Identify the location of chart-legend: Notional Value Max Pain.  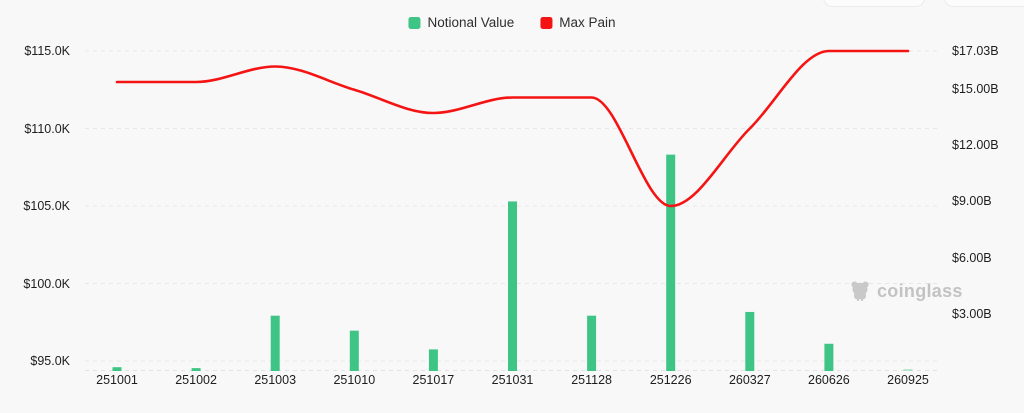
(512, 22).